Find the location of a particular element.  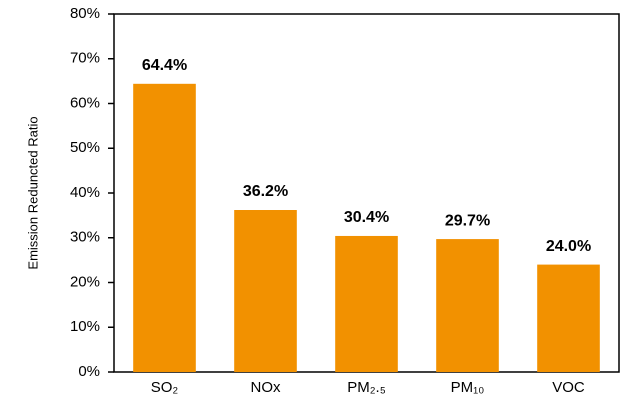

x-tick-label: SO₂ is located at coordinates (165, 387).